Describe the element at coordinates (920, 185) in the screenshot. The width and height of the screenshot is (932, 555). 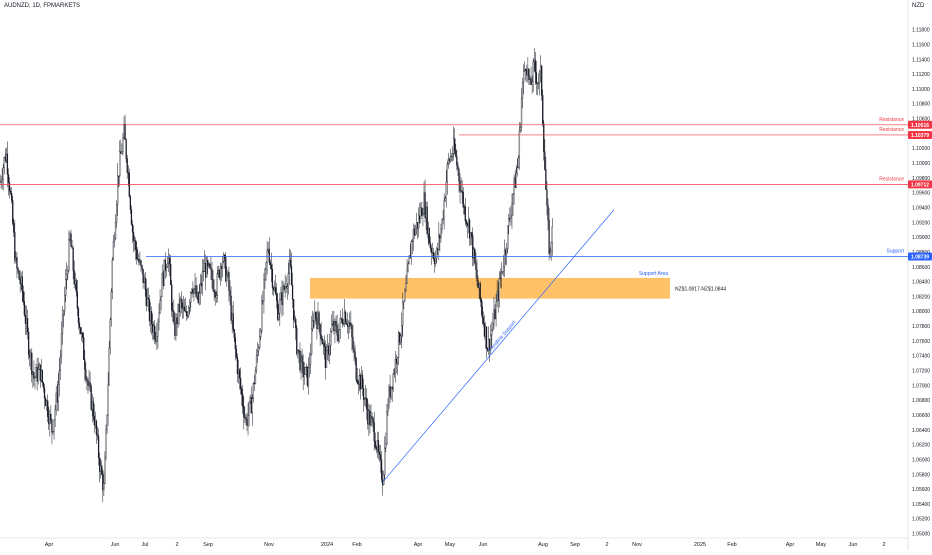
I see `resistance-price-text: 1.09712` at that location.